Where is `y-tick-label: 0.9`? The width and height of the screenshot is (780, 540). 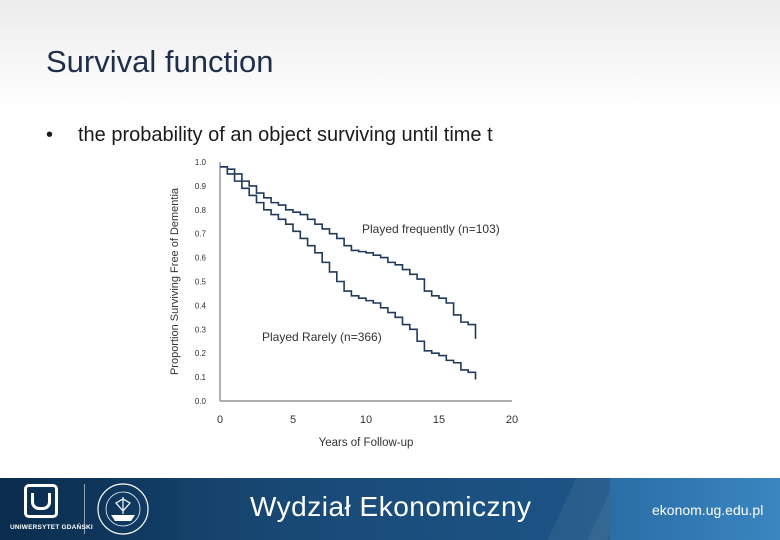 y-tick-label: 0.9 is located at coordinates (201, 186).